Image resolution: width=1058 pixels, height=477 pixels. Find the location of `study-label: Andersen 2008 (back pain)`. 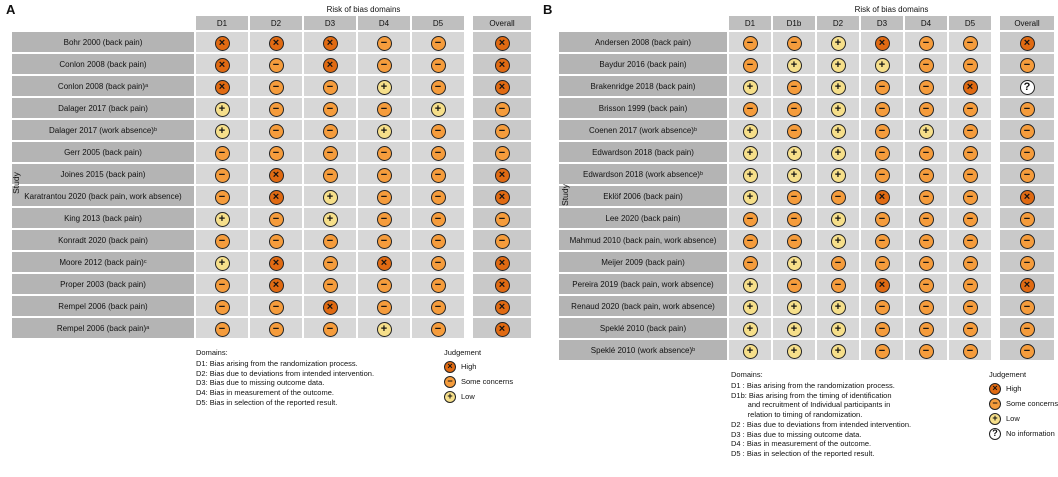

study-label: Andersen 2008 (back pain) is located at coordinates (643, 42).